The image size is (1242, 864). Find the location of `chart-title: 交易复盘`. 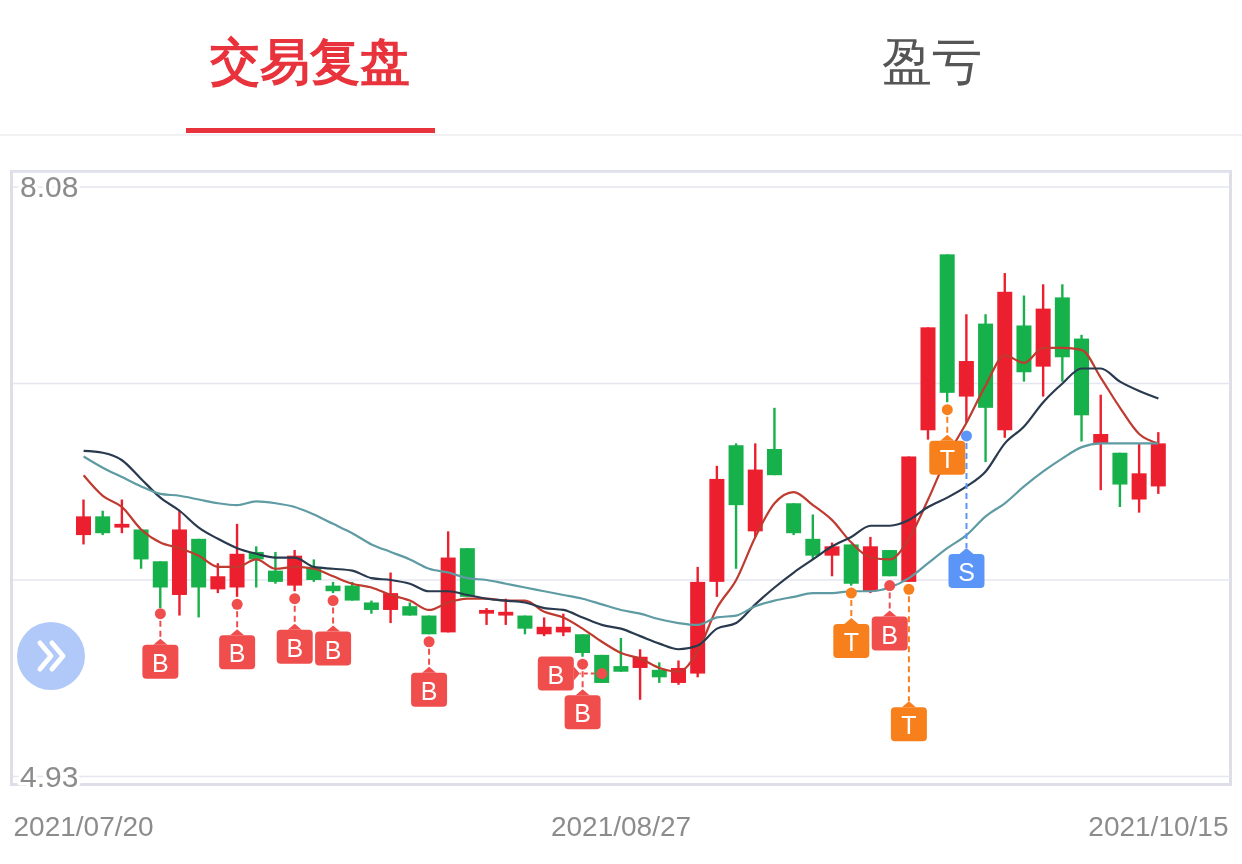

chart-title: 交易复盘 is located at coordinates (310, 62).